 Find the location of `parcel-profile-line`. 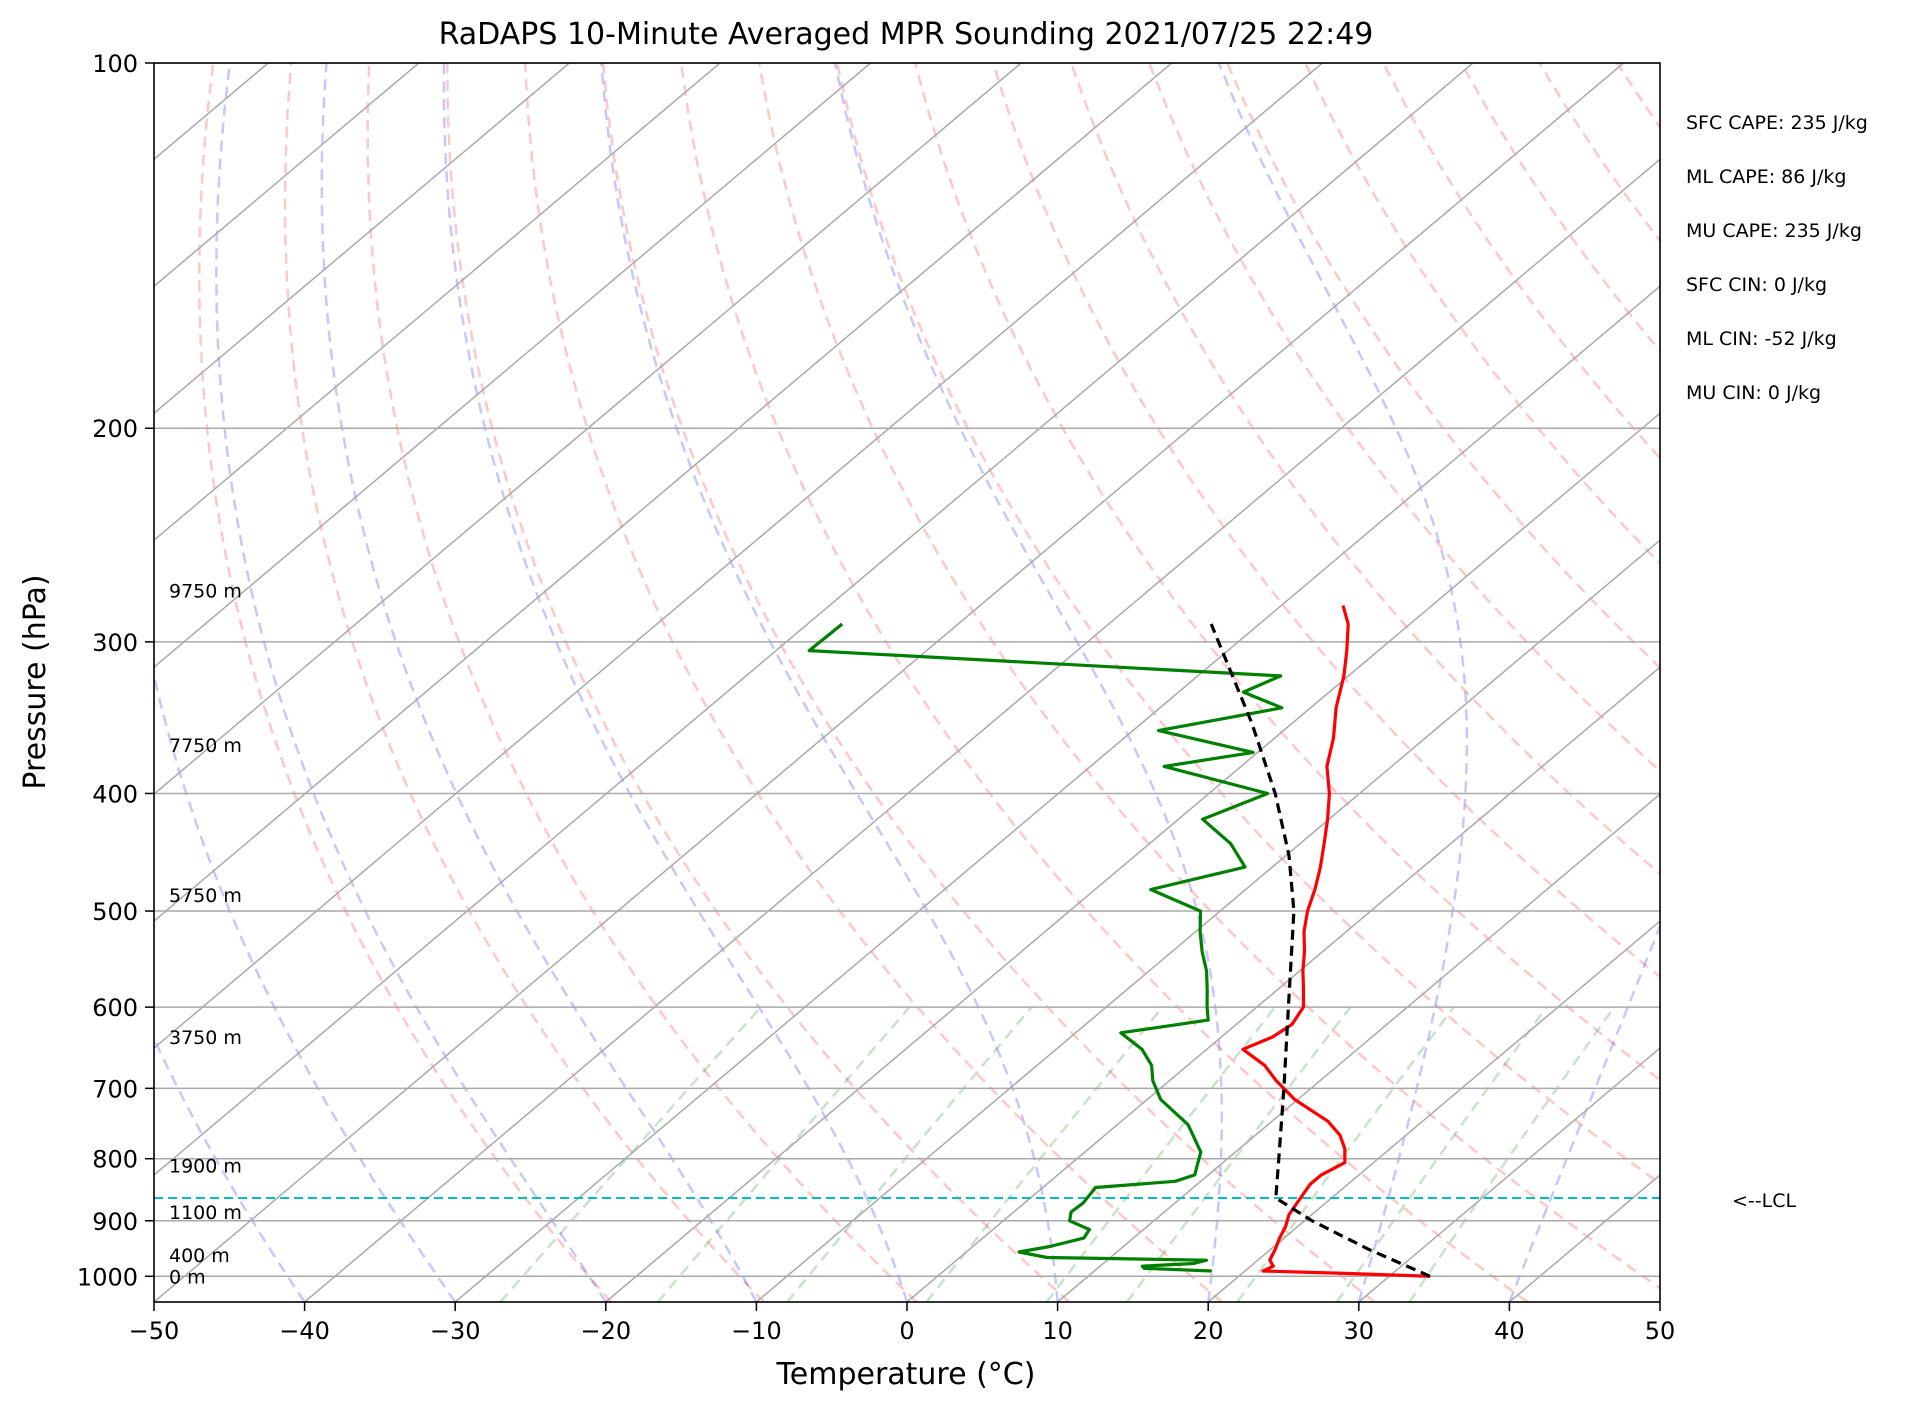

parcel-profile-line is located at coordinates (1320, 950).